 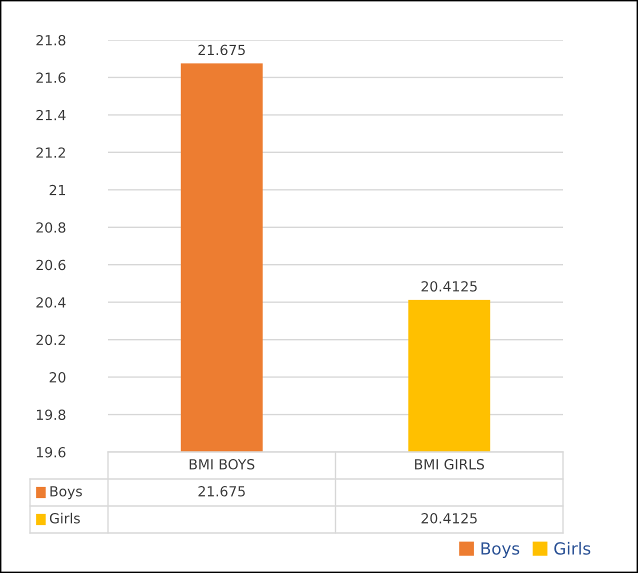 I want to click on text: Girls, so click(x=65, y=518).